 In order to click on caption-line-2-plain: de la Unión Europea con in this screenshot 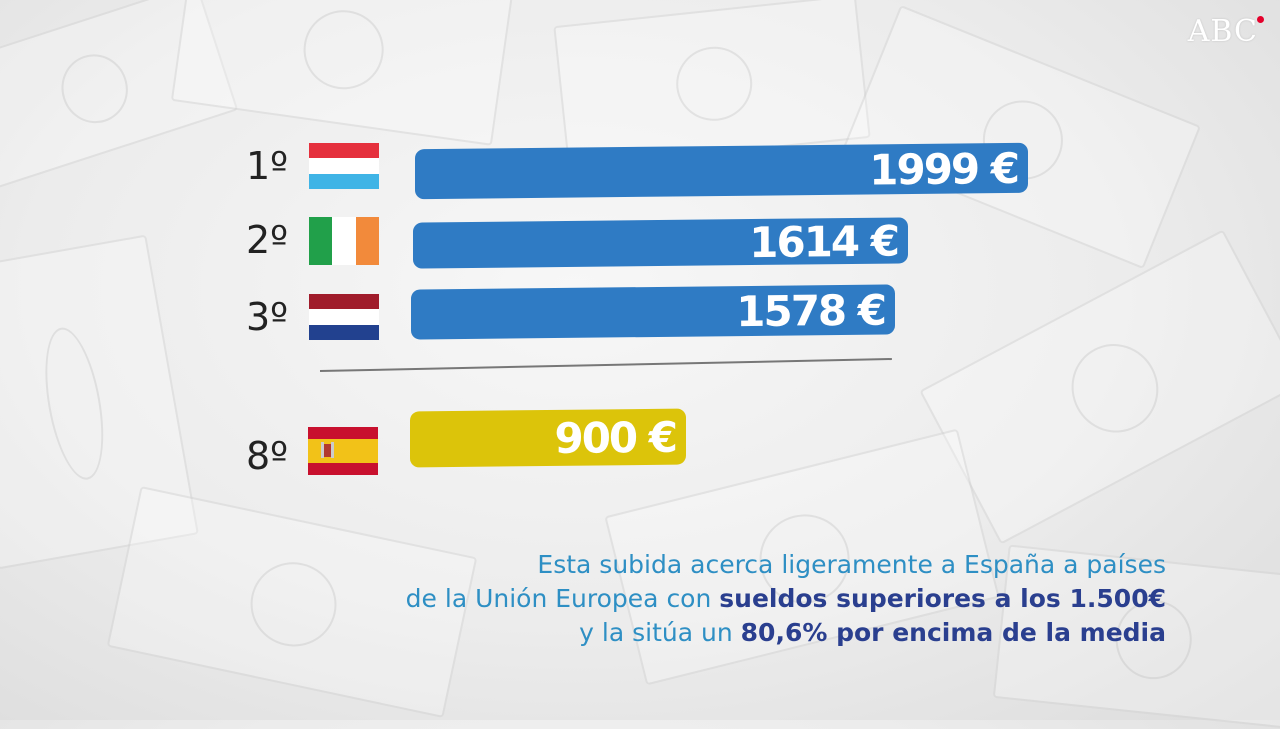, I will do `click(562, 598)`.